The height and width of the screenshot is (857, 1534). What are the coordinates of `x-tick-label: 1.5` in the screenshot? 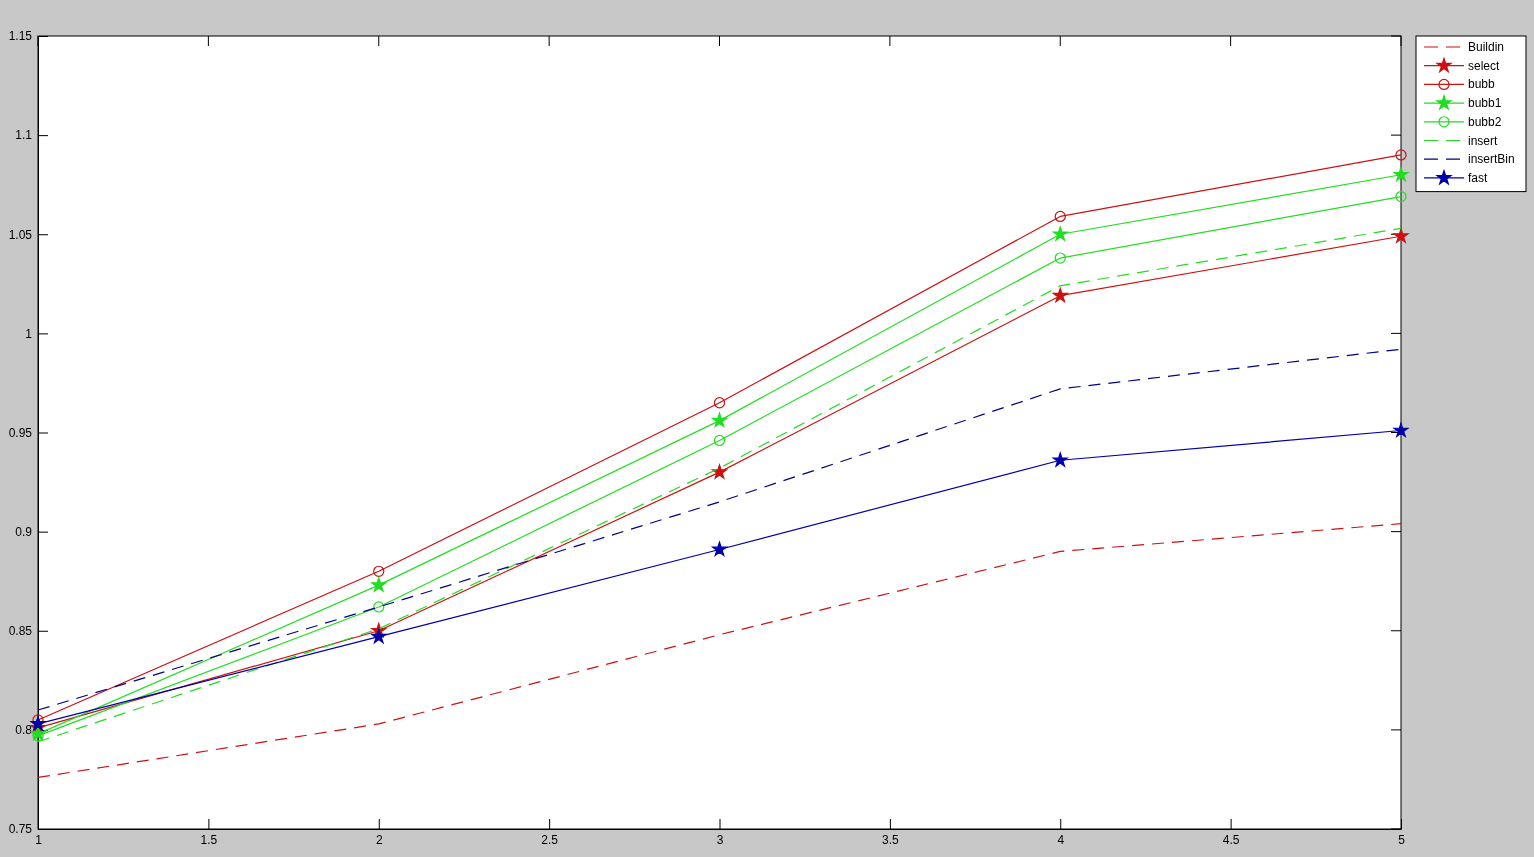 It's located at (209, 839).